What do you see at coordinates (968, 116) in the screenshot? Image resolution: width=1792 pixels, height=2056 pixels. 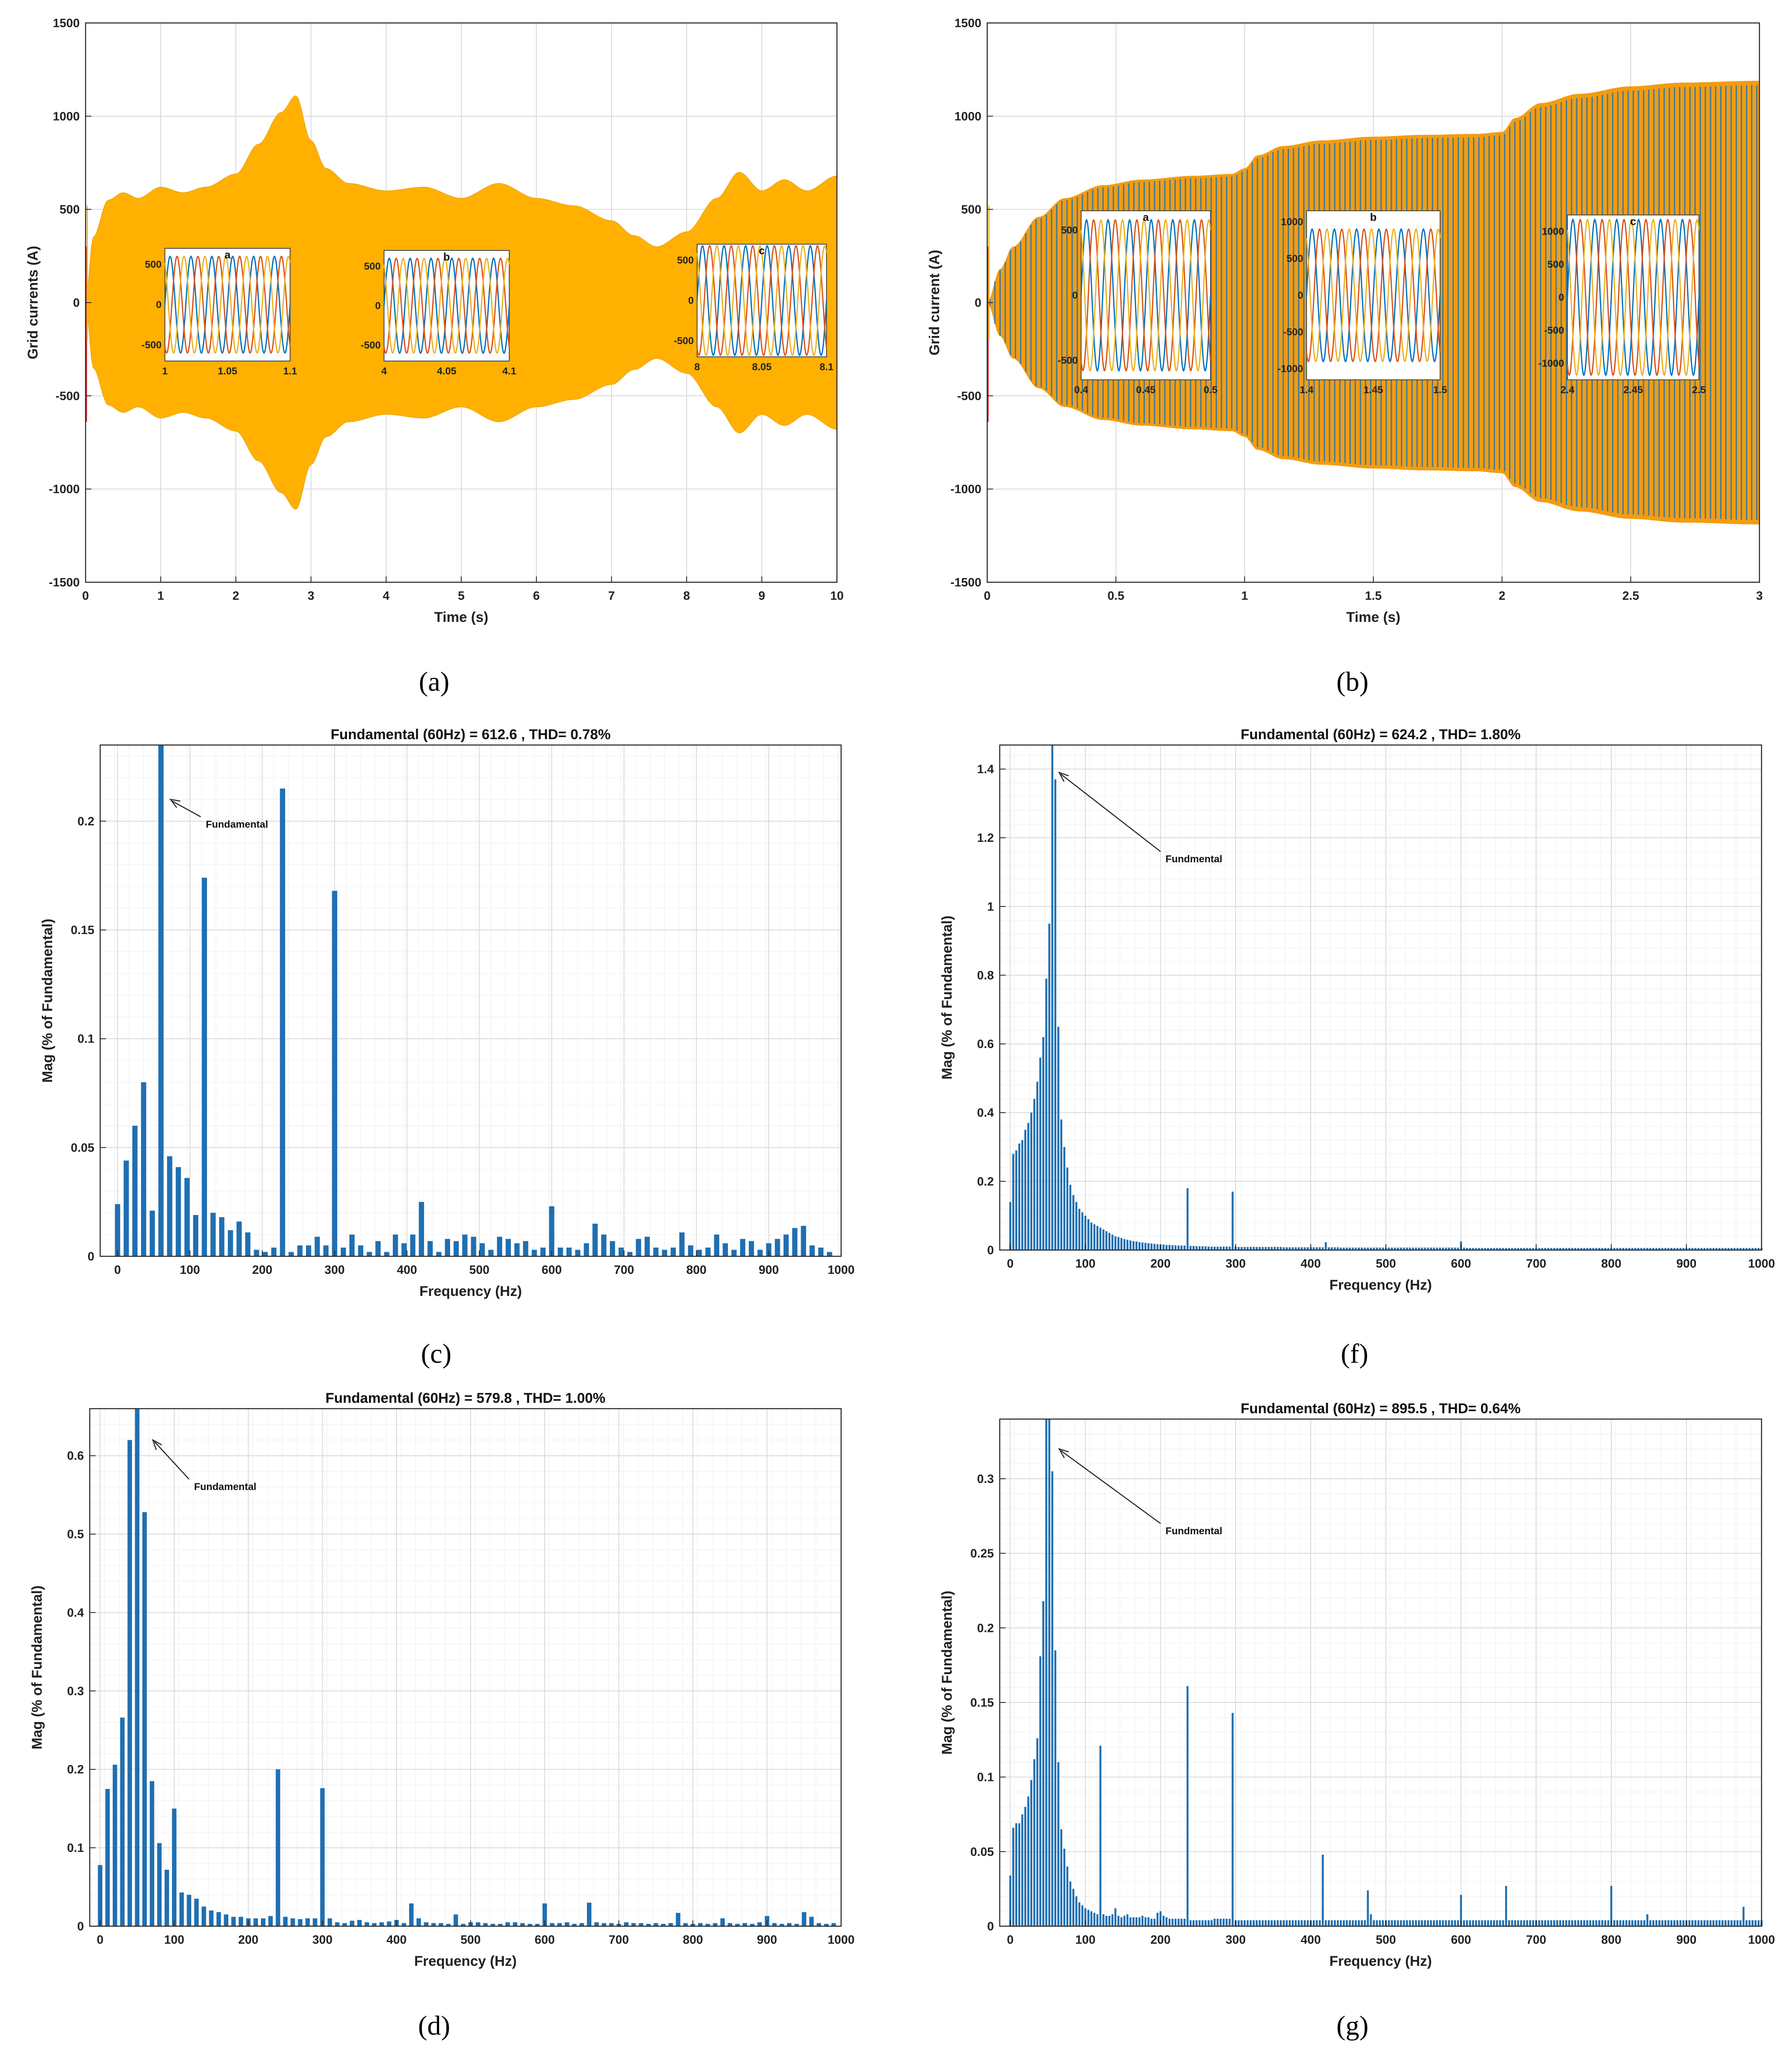 I see `y-tick-label: 1000` at bounding box center [968, 116].